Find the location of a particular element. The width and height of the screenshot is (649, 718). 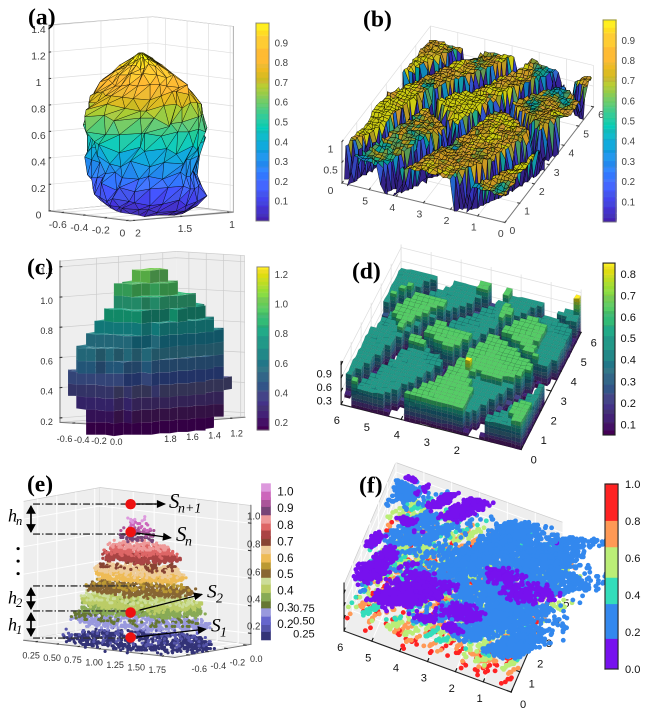

svg-text: h is located at coordinates (12, 597).